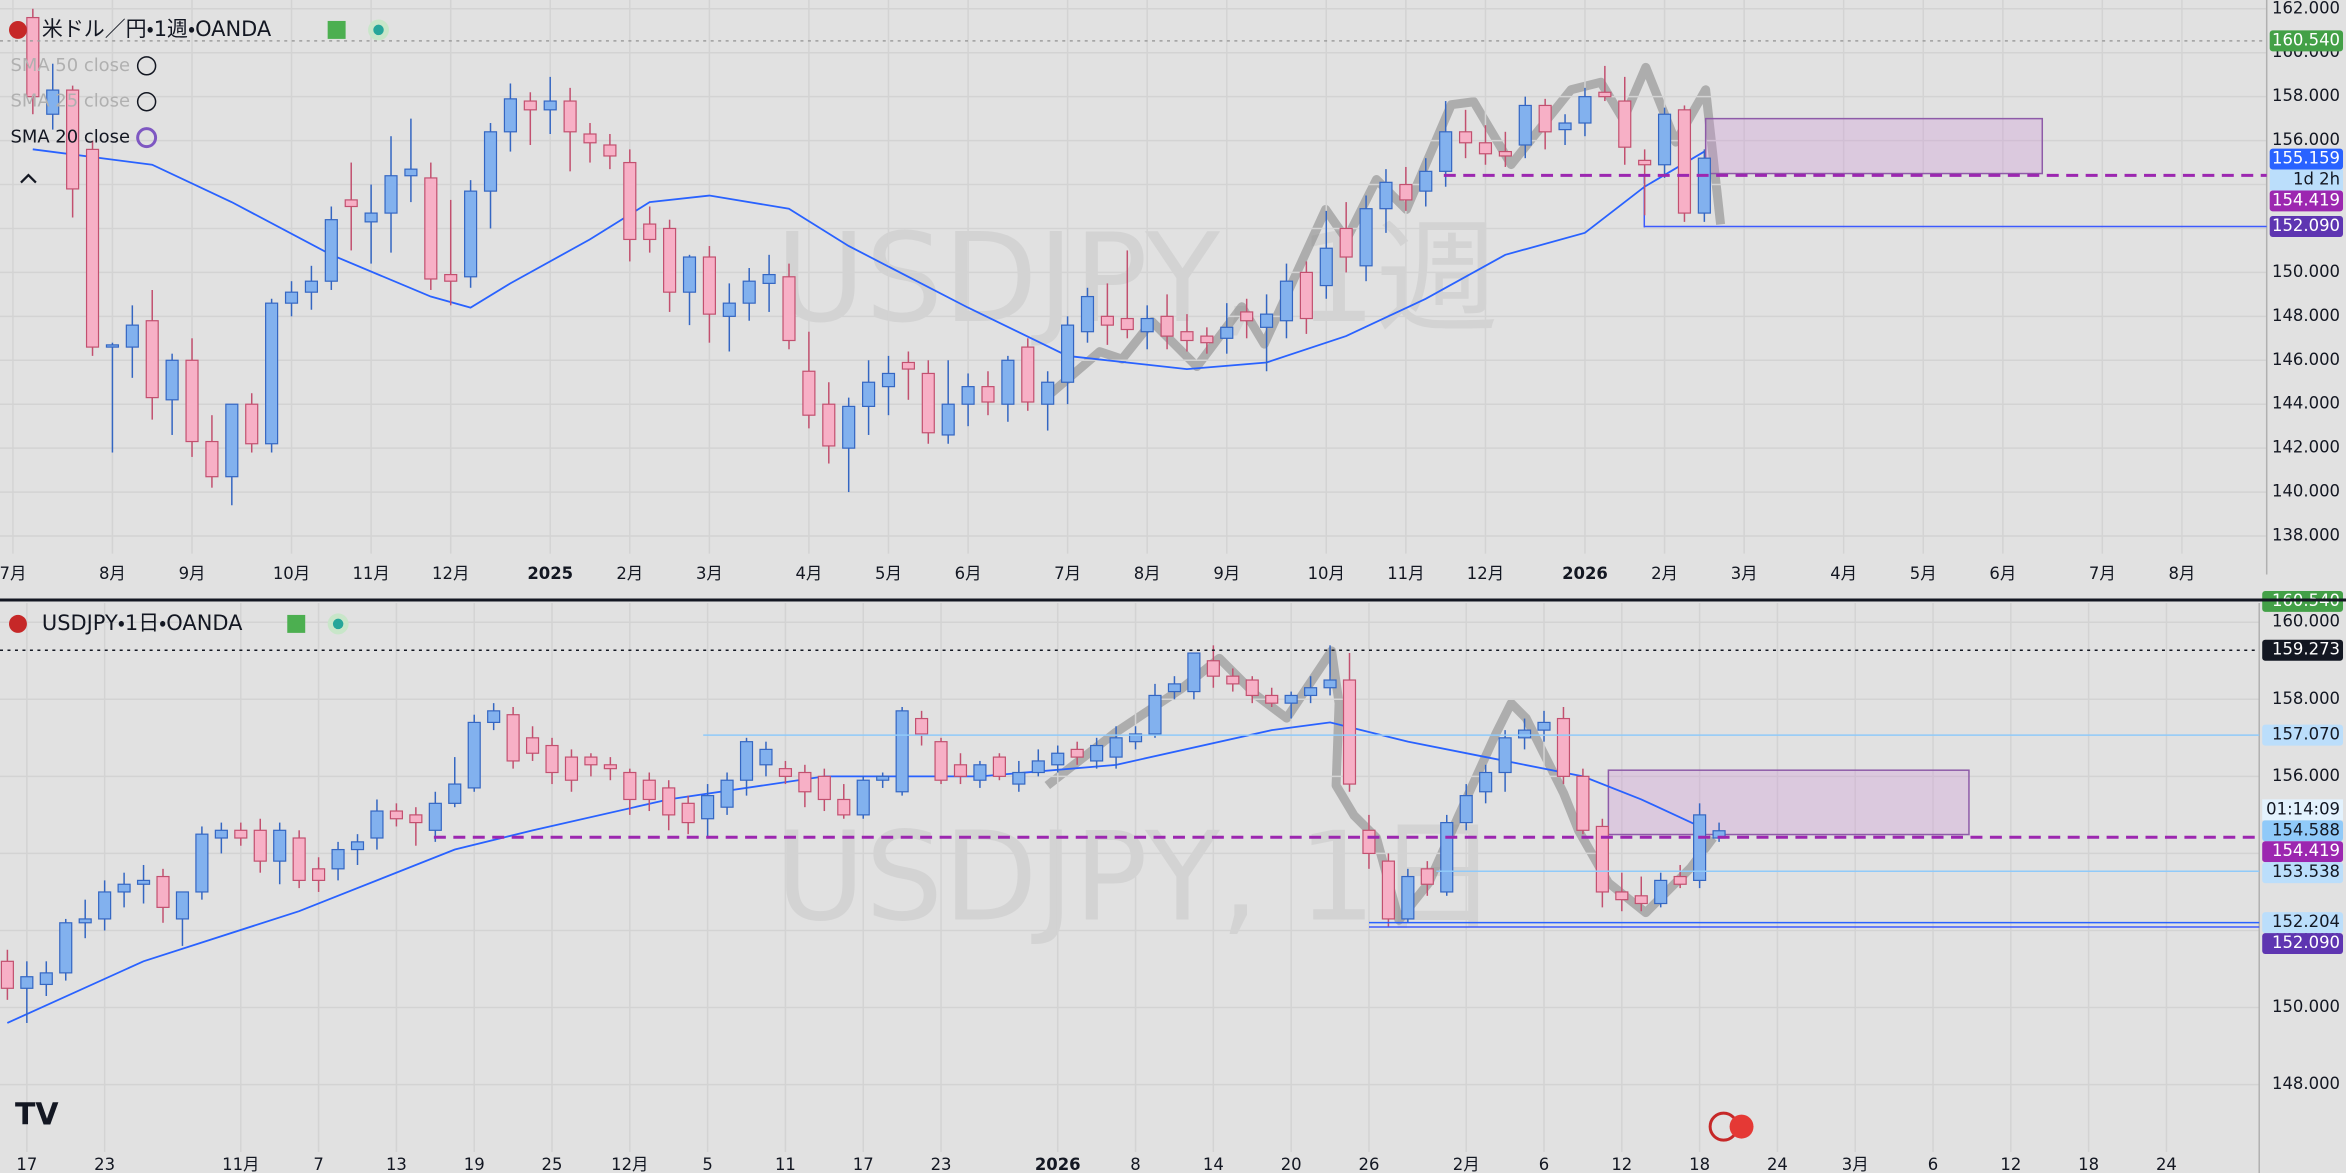 The height and width of the screenshot is (1173, 2346). Describe the element at coordinates (2306, 1006) in the screenshot. I see `y-tick-label: 150.000` at that location.